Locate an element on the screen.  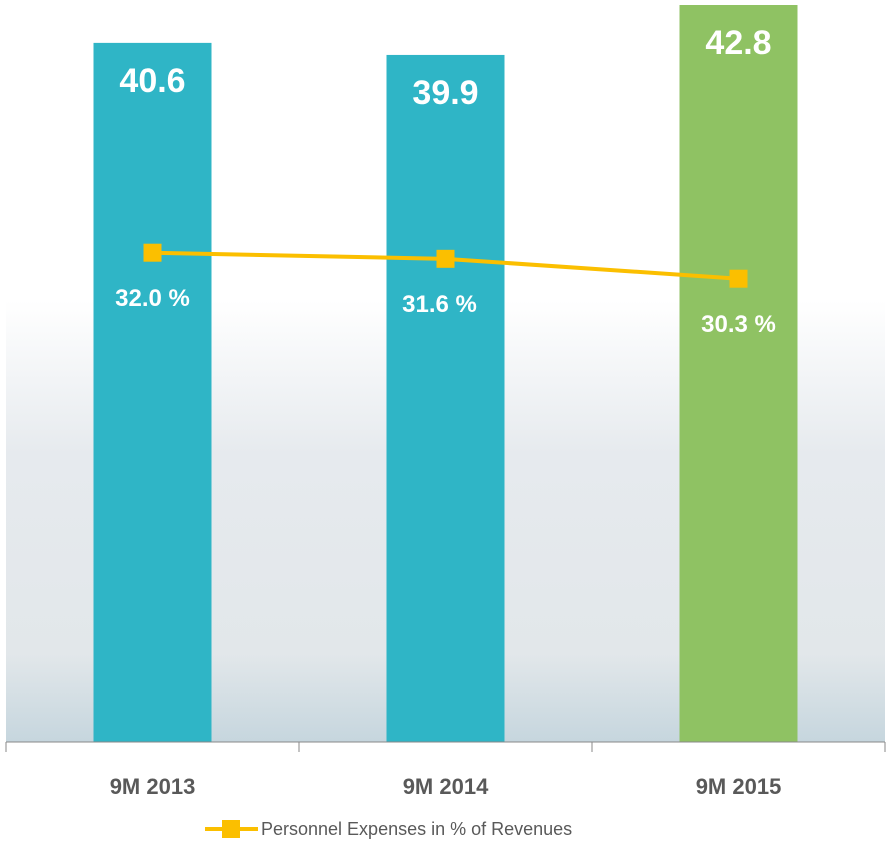
x-tick-label: 9M 2015 is located at coordinates (739, 786).